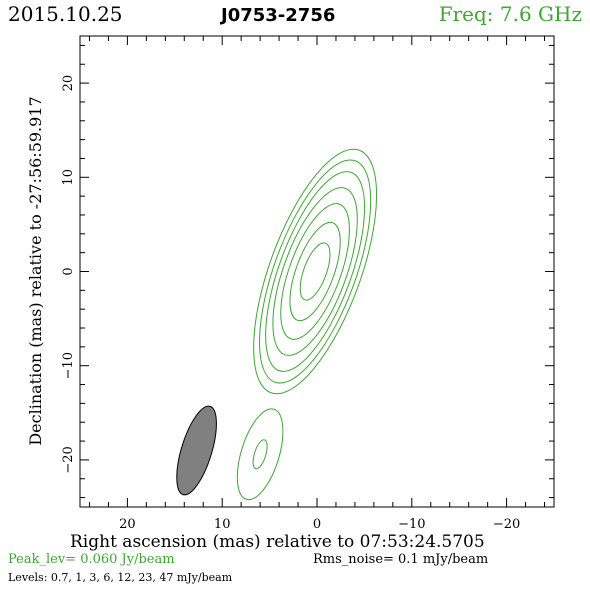 The height and width of the screenshot is (590, 590). I want to click on x-tick-label: 10, so click(222, 524).